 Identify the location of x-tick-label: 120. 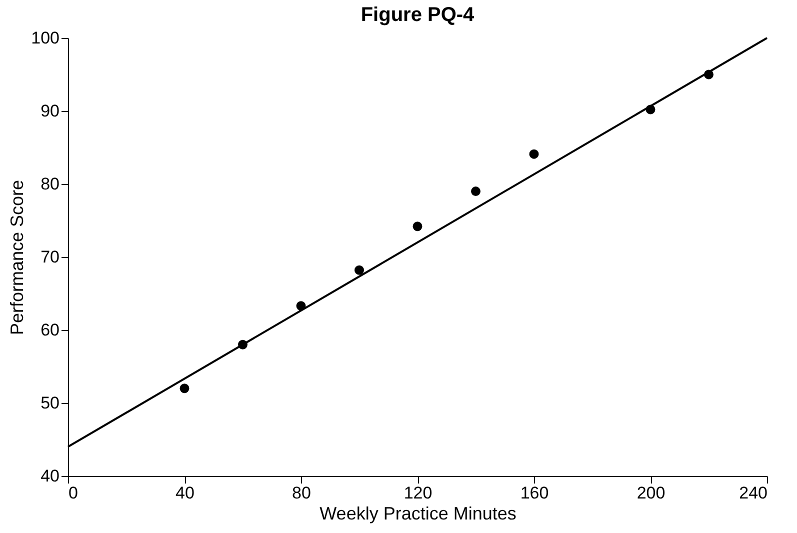
(418, 493).